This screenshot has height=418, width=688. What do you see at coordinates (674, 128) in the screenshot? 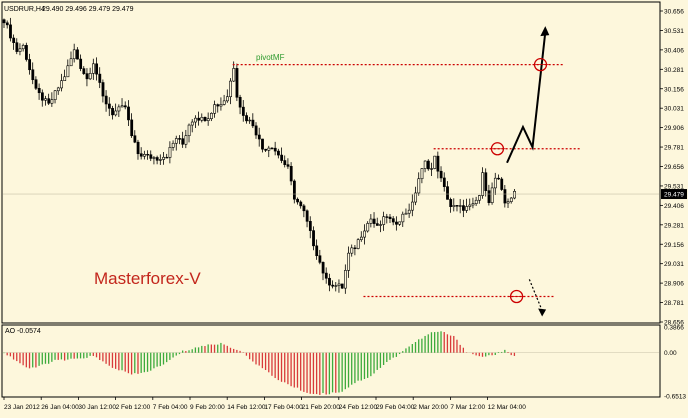
I see `price-tick-label: 29.906` at bounding box center [674, 128].